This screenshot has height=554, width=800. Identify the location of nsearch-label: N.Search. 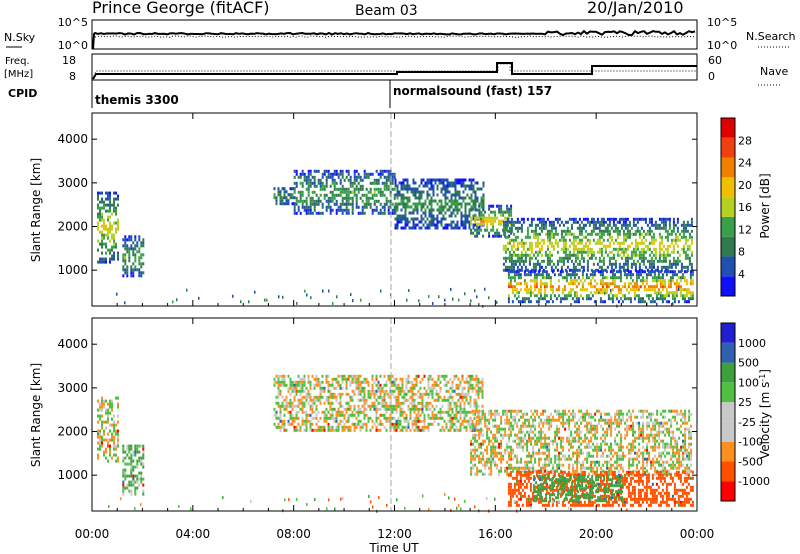
(771, 36).